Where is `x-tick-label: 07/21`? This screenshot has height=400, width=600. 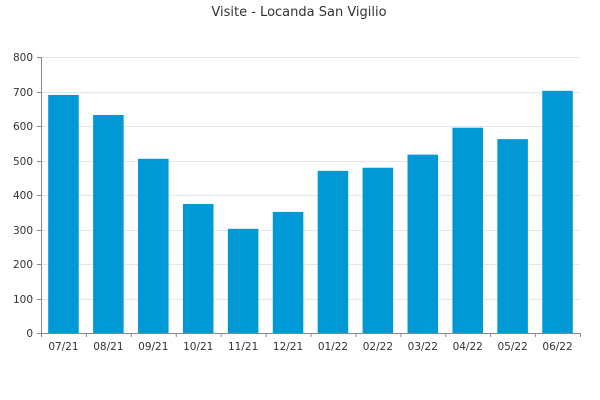
x-tick-label: 07/21 is located at coordinates (63, 347).